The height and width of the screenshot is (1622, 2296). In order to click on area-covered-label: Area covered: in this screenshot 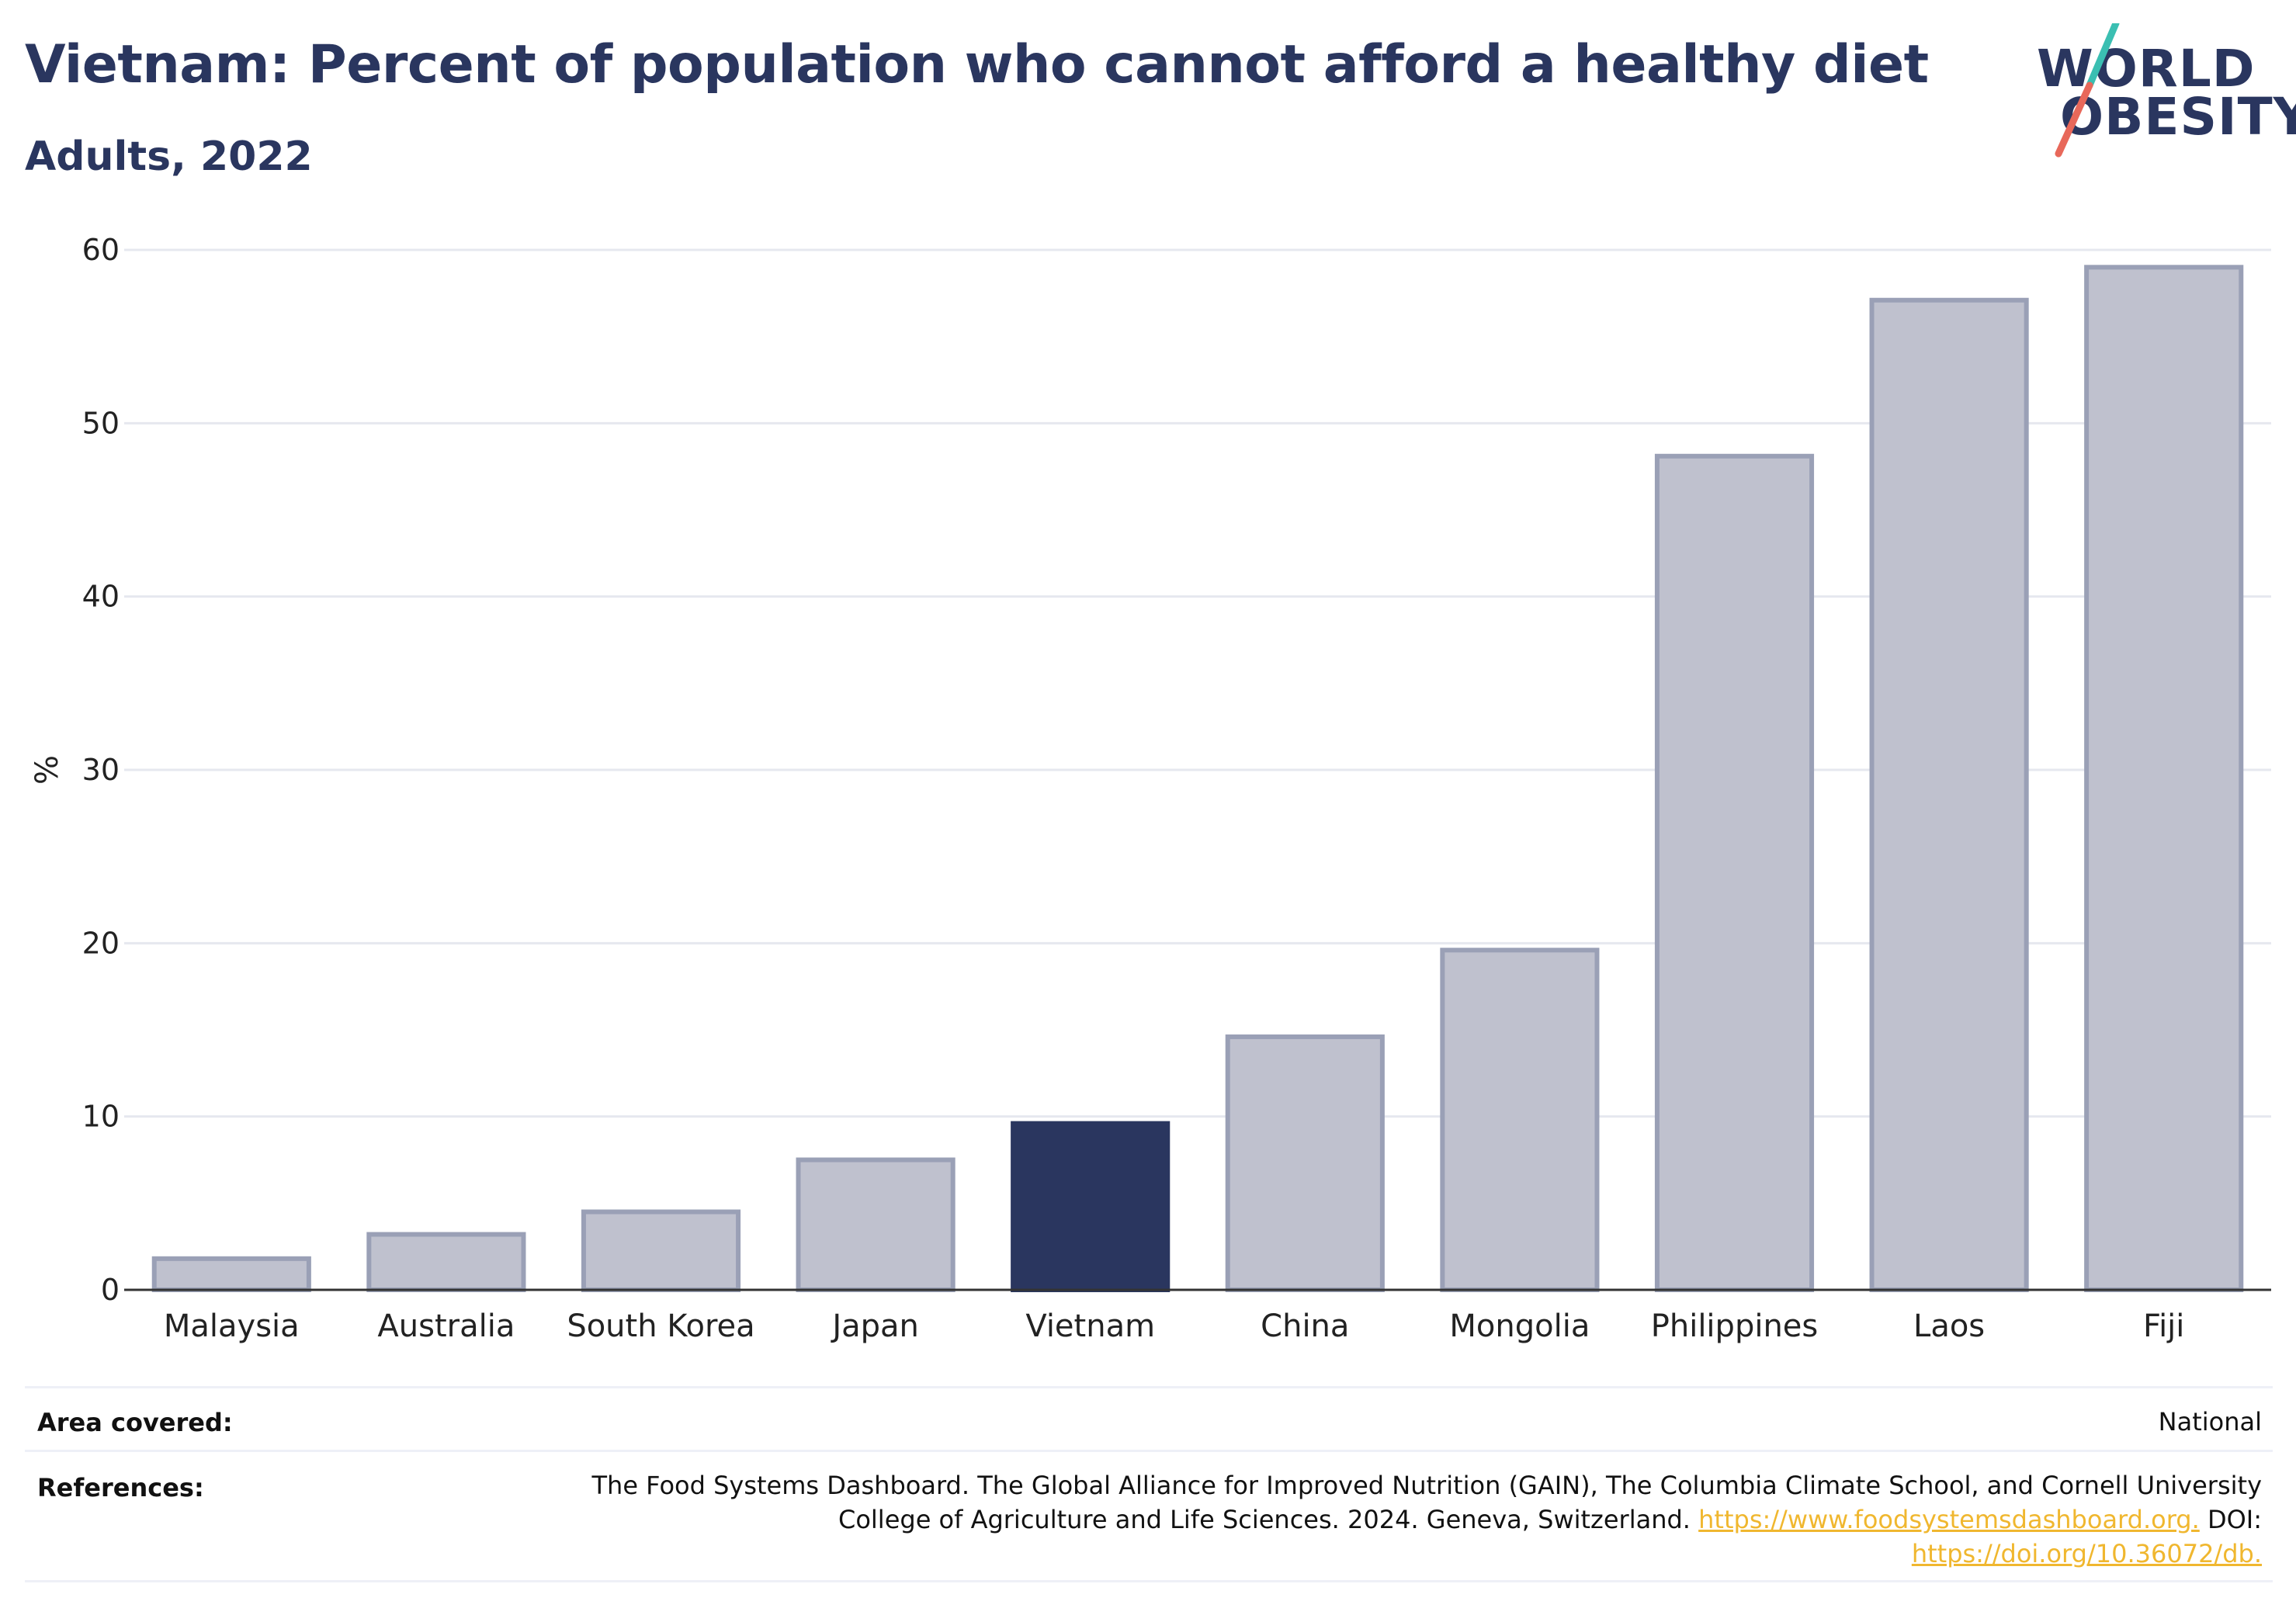, I will do `click(135, 1422)`.